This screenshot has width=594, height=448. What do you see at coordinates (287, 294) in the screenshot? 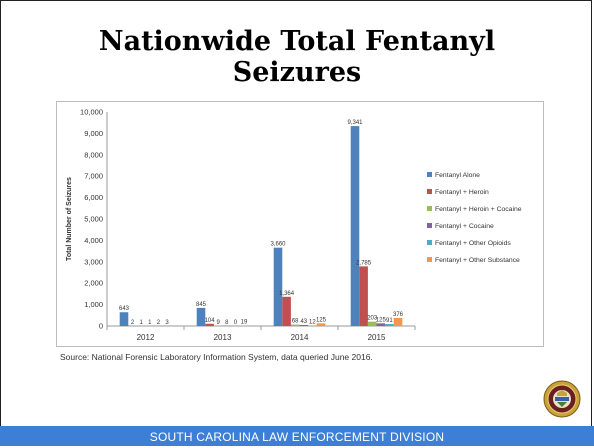
I see `data-label: 1,364` at bounding box center [287, 294].